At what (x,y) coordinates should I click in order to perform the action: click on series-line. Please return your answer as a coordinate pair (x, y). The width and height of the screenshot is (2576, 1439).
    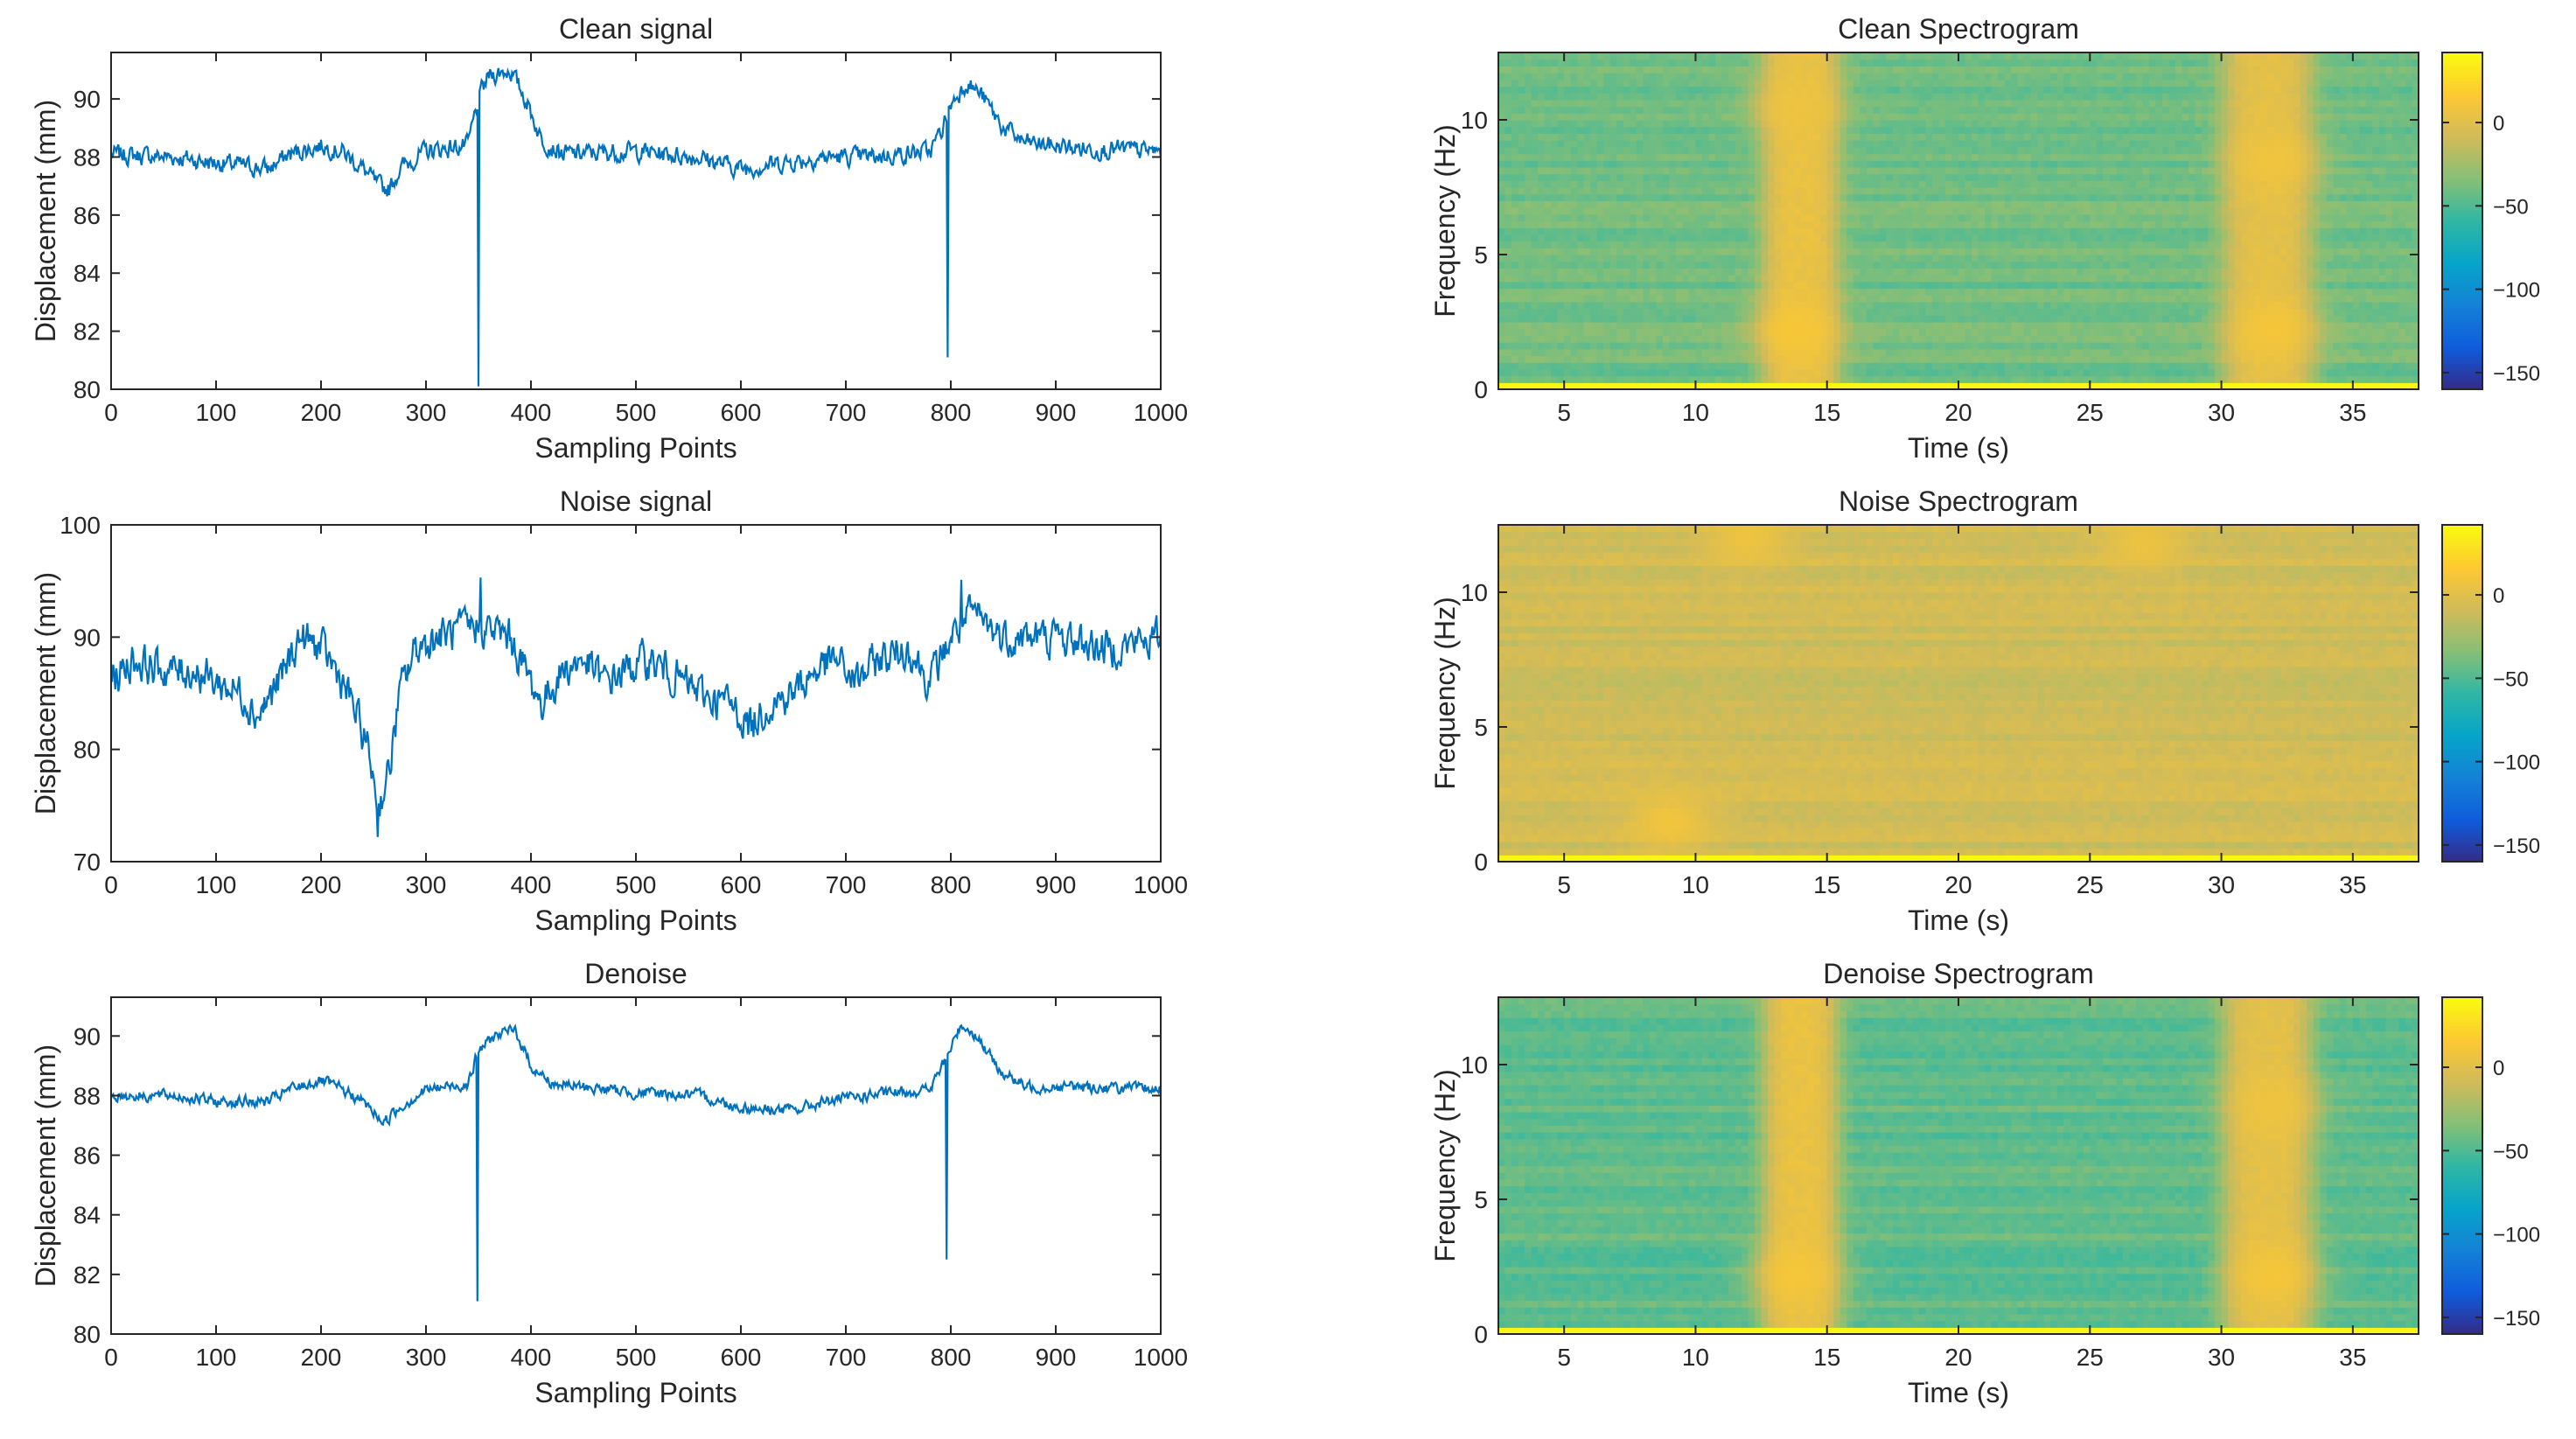
    Looking at the image, I should click on (636, 707).